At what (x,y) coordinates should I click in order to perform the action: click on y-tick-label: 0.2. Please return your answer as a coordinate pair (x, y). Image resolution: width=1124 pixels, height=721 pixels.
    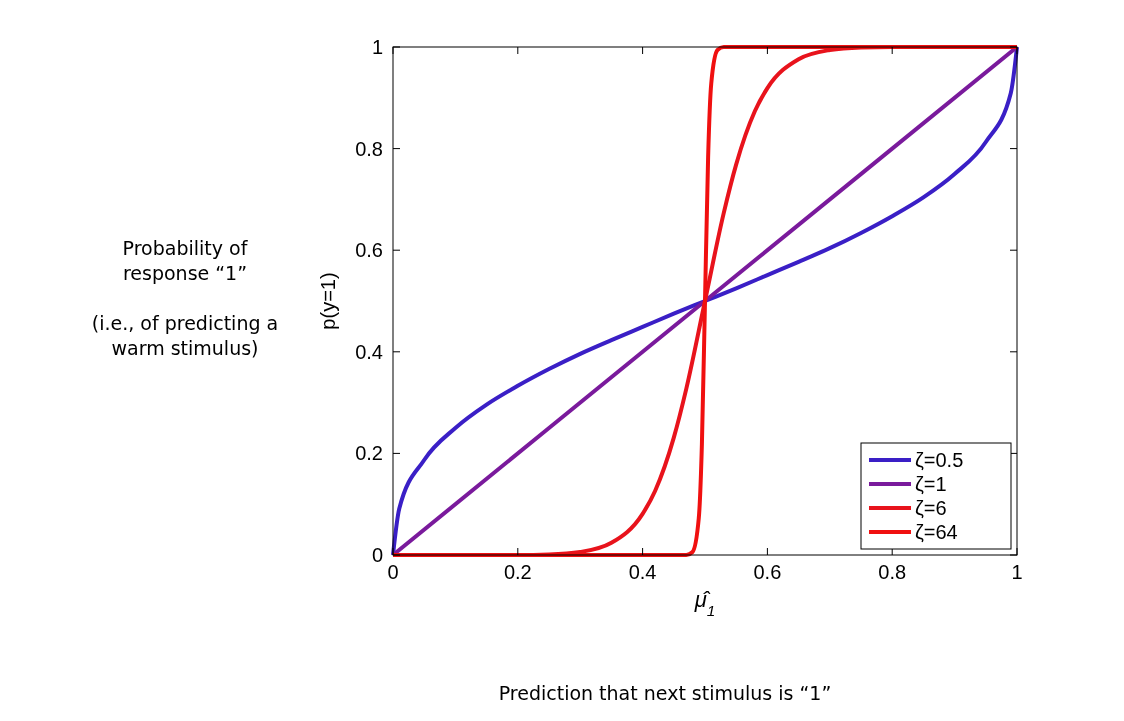
    Looking at the image, I should click on (369, 453).